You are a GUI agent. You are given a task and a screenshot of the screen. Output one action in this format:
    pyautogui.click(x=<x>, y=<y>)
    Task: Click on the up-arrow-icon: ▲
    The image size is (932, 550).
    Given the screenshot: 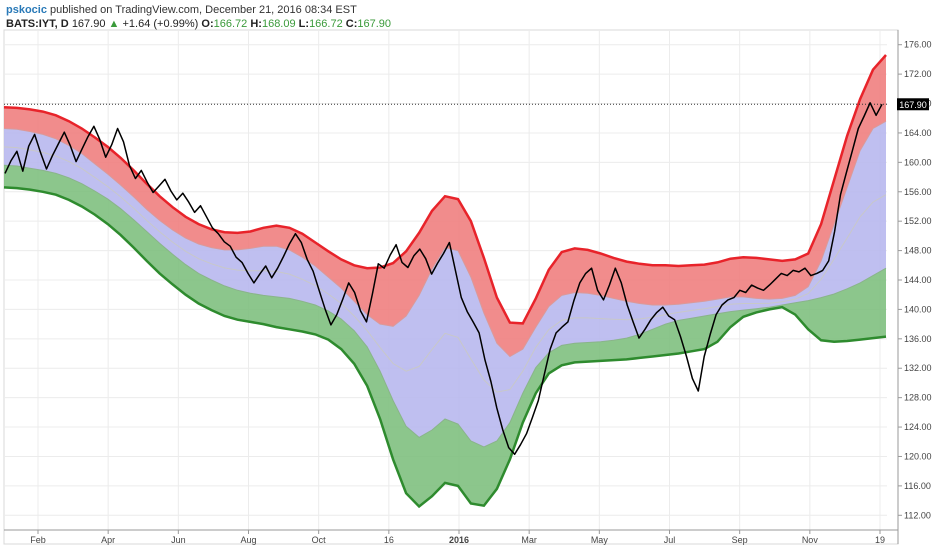 What is the action you would take?
    pyautogui.click(x=114, y=24)
    